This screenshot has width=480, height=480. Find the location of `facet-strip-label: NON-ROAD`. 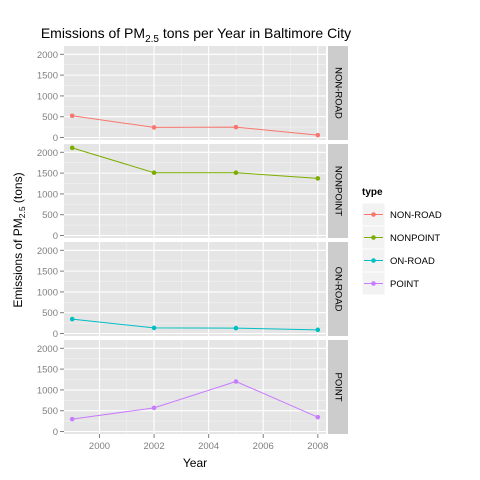

facet-strip-label: NON-ROAD is located at coordinates (338, 93).